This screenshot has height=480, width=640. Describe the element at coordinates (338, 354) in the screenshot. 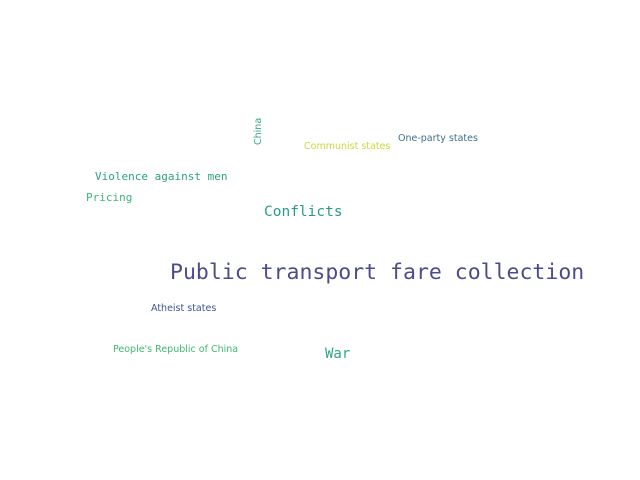

I see `word-war: War` at that location.